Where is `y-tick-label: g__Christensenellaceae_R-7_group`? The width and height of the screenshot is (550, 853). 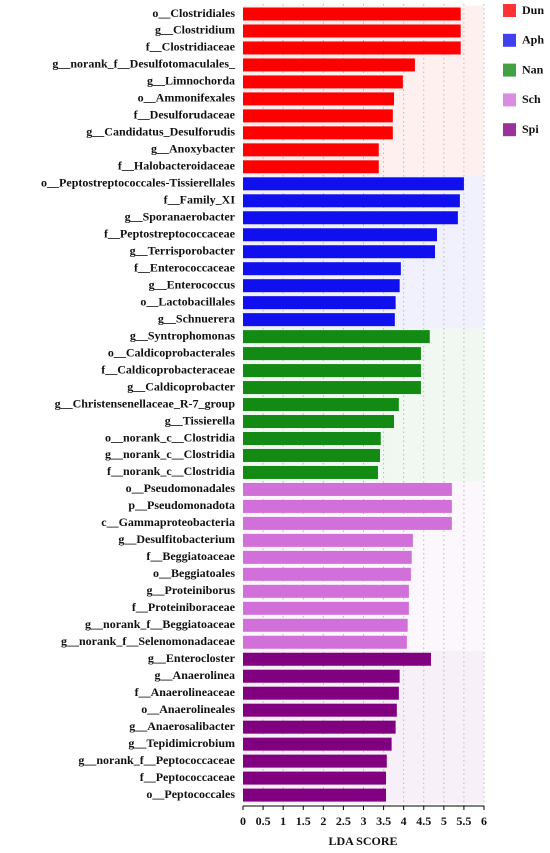 y-tick-label: g__Christensenellaceae_R-7_group is located at coordinates (145, 403).